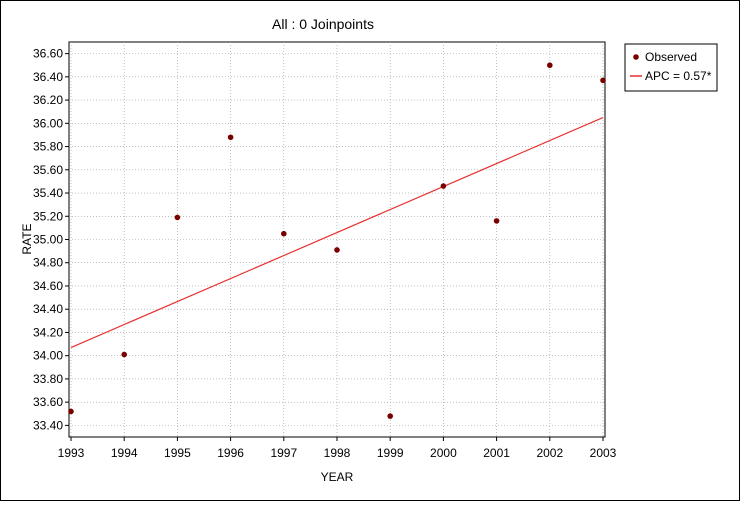  What do you see at coordinates (124, 453) in the screenshot?
I see `x-tick-label: 1994` at bounding box center [124, 453].